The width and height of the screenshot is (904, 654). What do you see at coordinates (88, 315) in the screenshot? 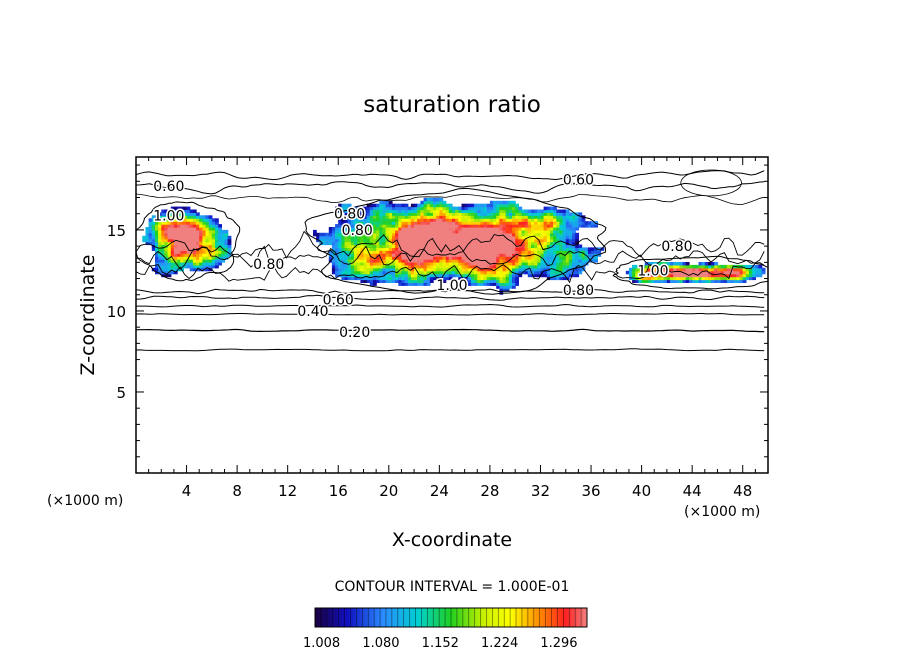
I see `y-axis-label: Z-coordinate` at bounding box center [88, 315].